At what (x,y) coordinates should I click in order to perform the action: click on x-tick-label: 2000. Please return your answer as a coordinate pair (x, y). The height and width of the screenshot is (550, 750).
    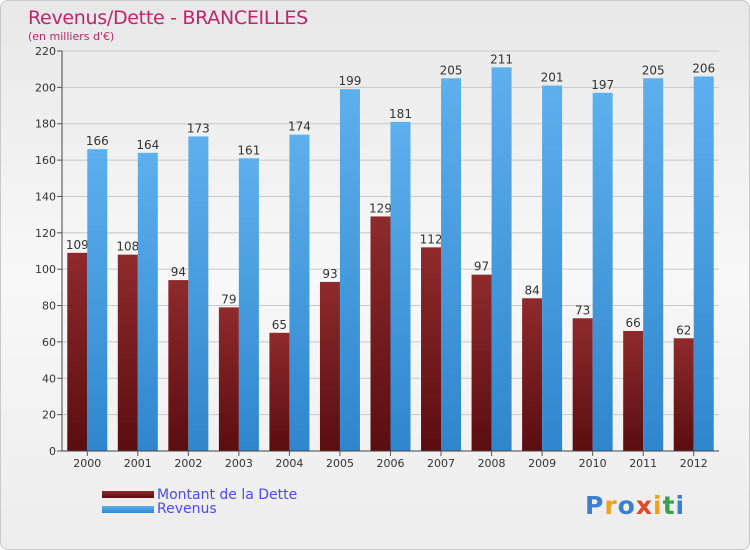
    Looking at the image, I should click on (87, 463).